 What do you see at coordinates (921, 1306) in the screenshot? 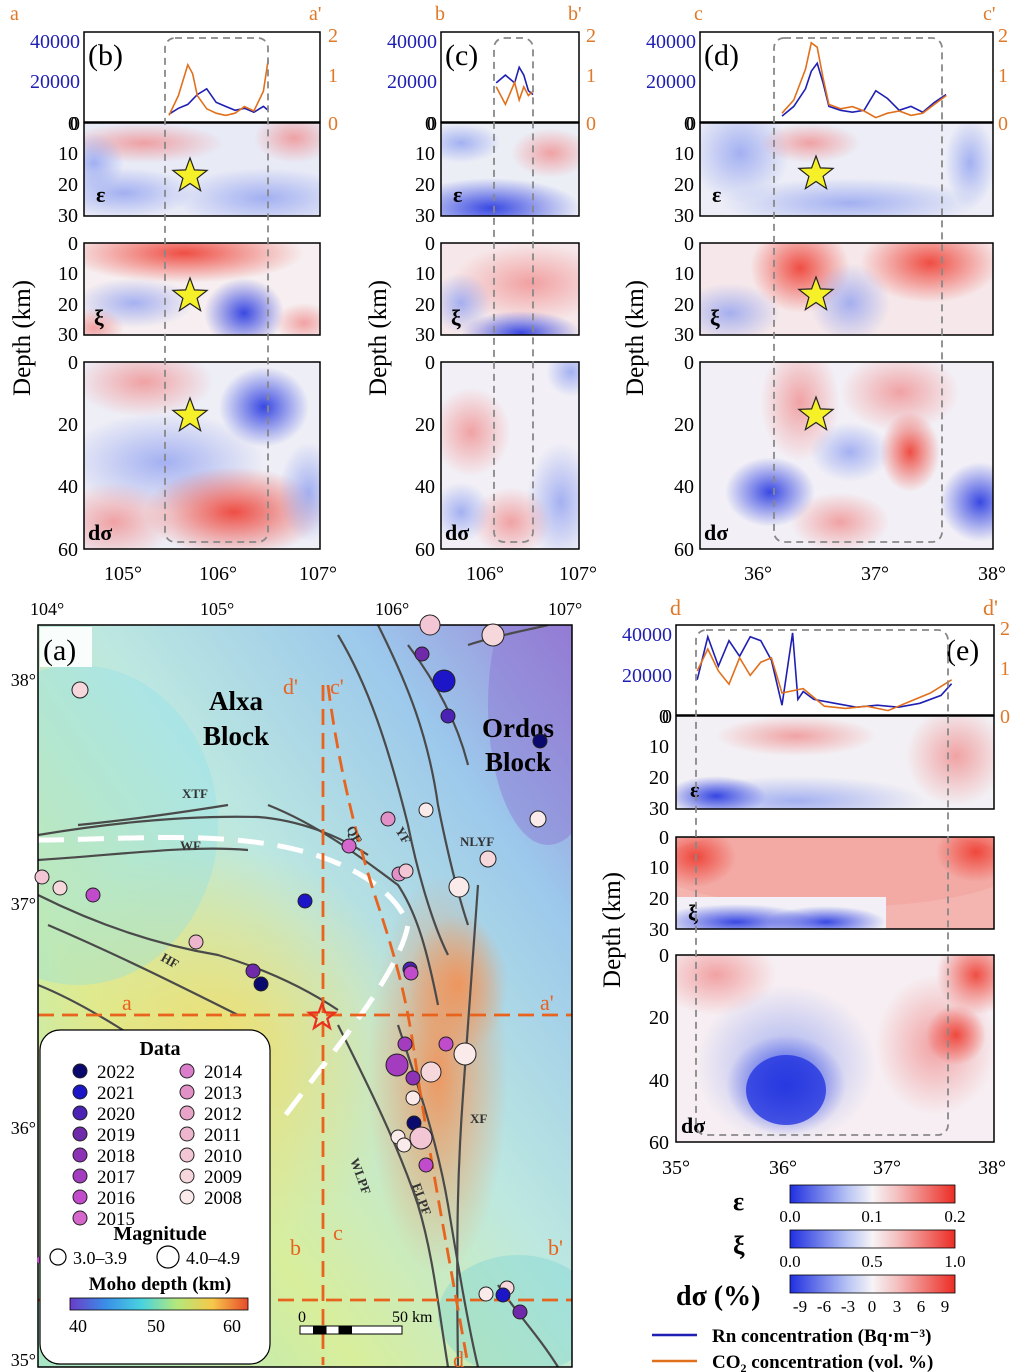
I see `colorbar-tick: 6` at bounding box center [921, 1306].